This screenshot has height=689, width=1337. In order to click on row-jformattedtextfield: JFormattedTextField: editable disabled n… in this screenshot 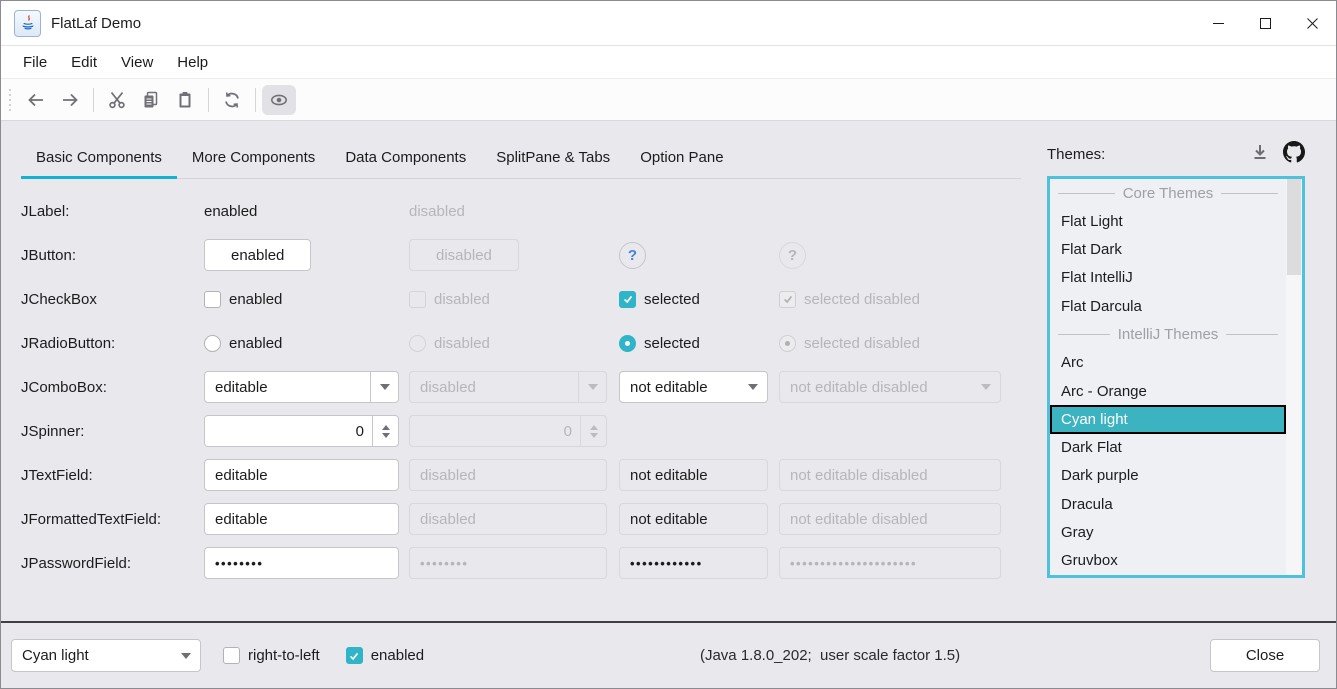, I will do `click(521, 519)`.